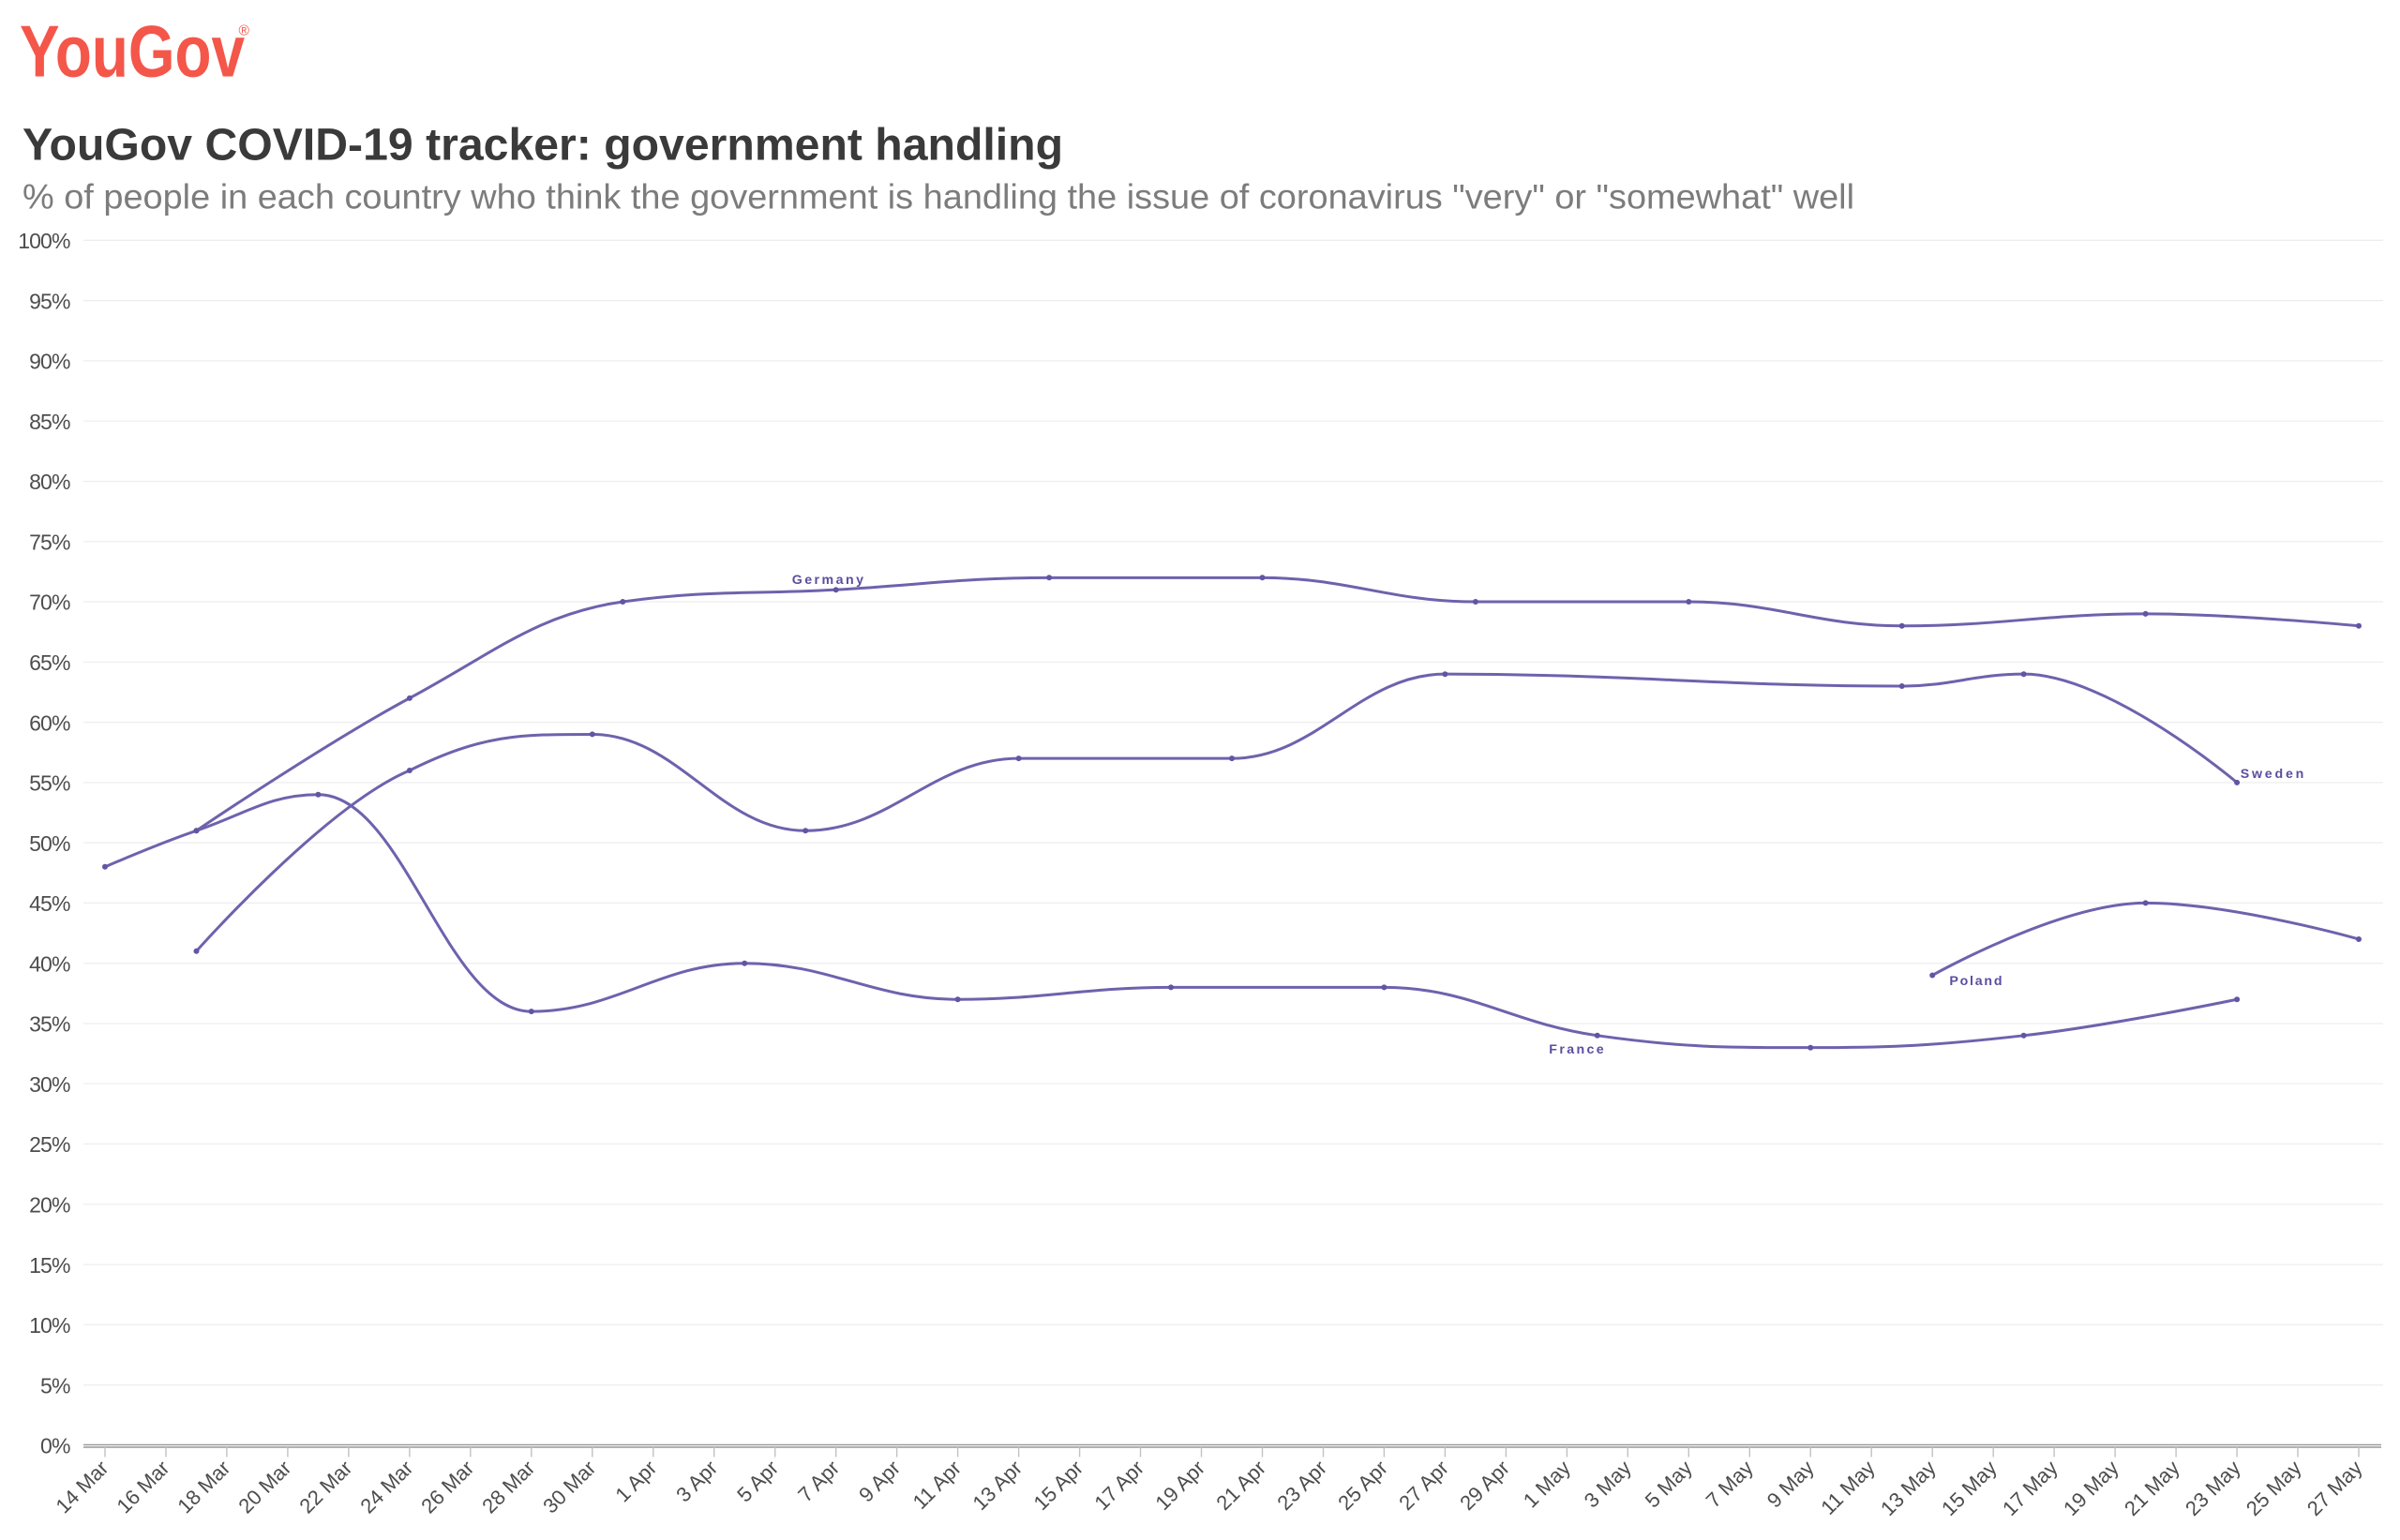 The height and width of the screenshot is (1540, 2400). What do you see at coordinates (827, 580) in the screenshot?
I see `svg-text: Germany` at bounding box center [827, 580].